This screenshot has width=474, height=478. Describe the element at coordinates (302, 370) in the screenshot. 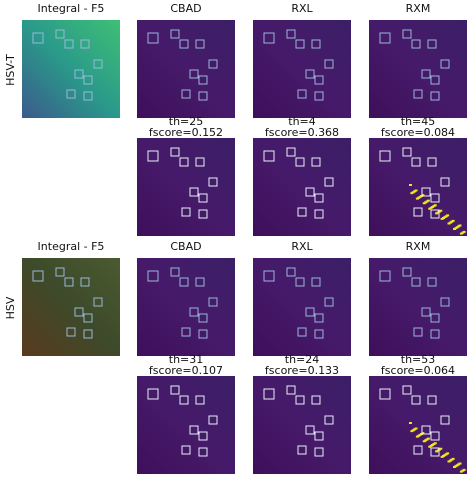

I see `fscore-label: fscore=0.133` at that location.